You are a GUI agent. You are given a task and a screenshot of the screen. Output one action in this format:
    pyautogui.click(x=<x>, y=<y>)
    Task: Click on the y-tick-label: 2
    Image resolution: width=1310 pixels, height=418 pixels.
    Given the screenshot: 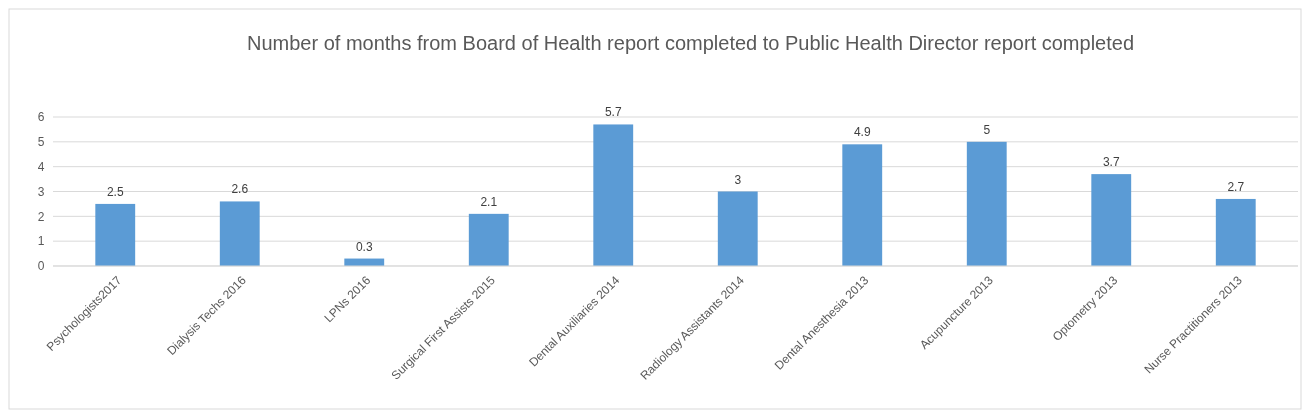 What is the action you would take?
    pyautogui.click(x=41, y=216)
    